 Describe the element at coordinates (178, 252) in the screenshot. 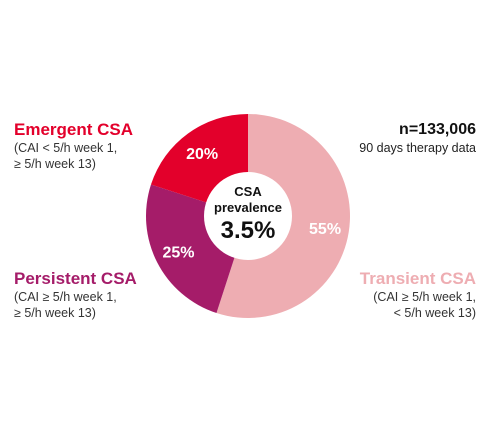

I see `slice-value-label: 25%` at that location.